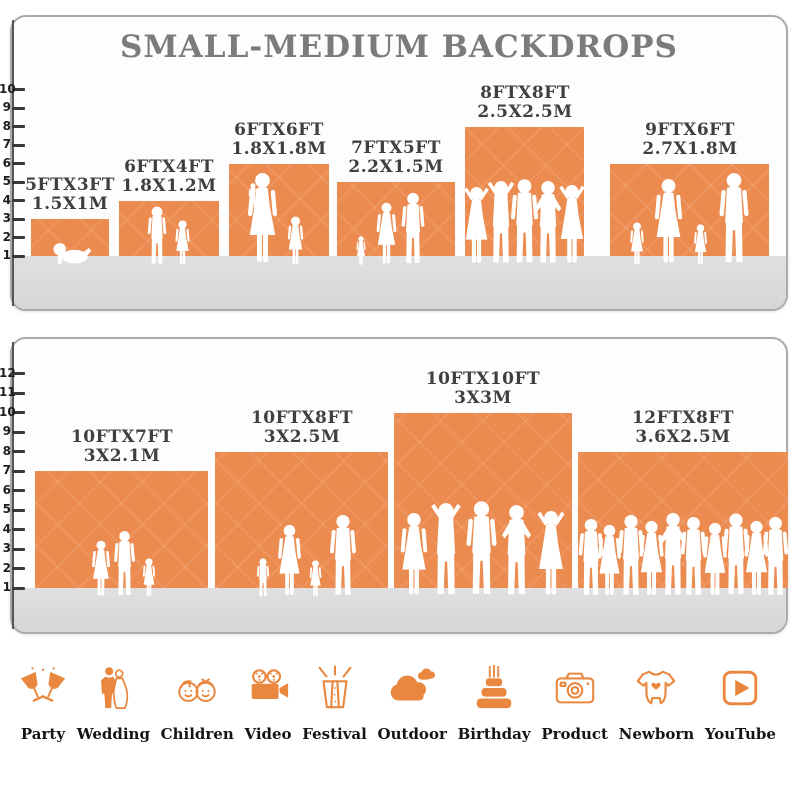 The height and width of the screenshot is (800, 800). Describe the element at coordinates (483, 378) in the screenshot. I see `size-feet-label: 10FTX10FT` at that location.